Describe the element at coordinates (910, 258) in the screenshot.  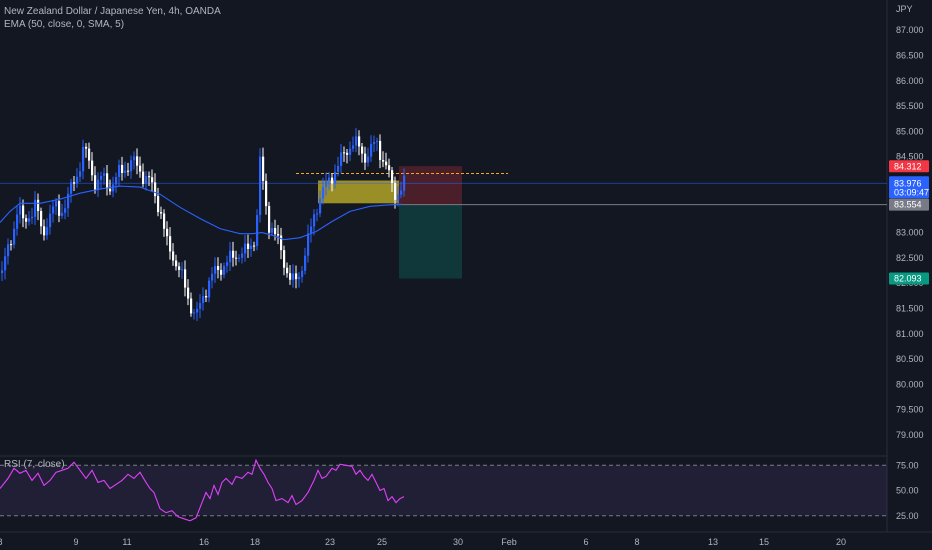
I see `price-tick-label: 82.500` at that location.